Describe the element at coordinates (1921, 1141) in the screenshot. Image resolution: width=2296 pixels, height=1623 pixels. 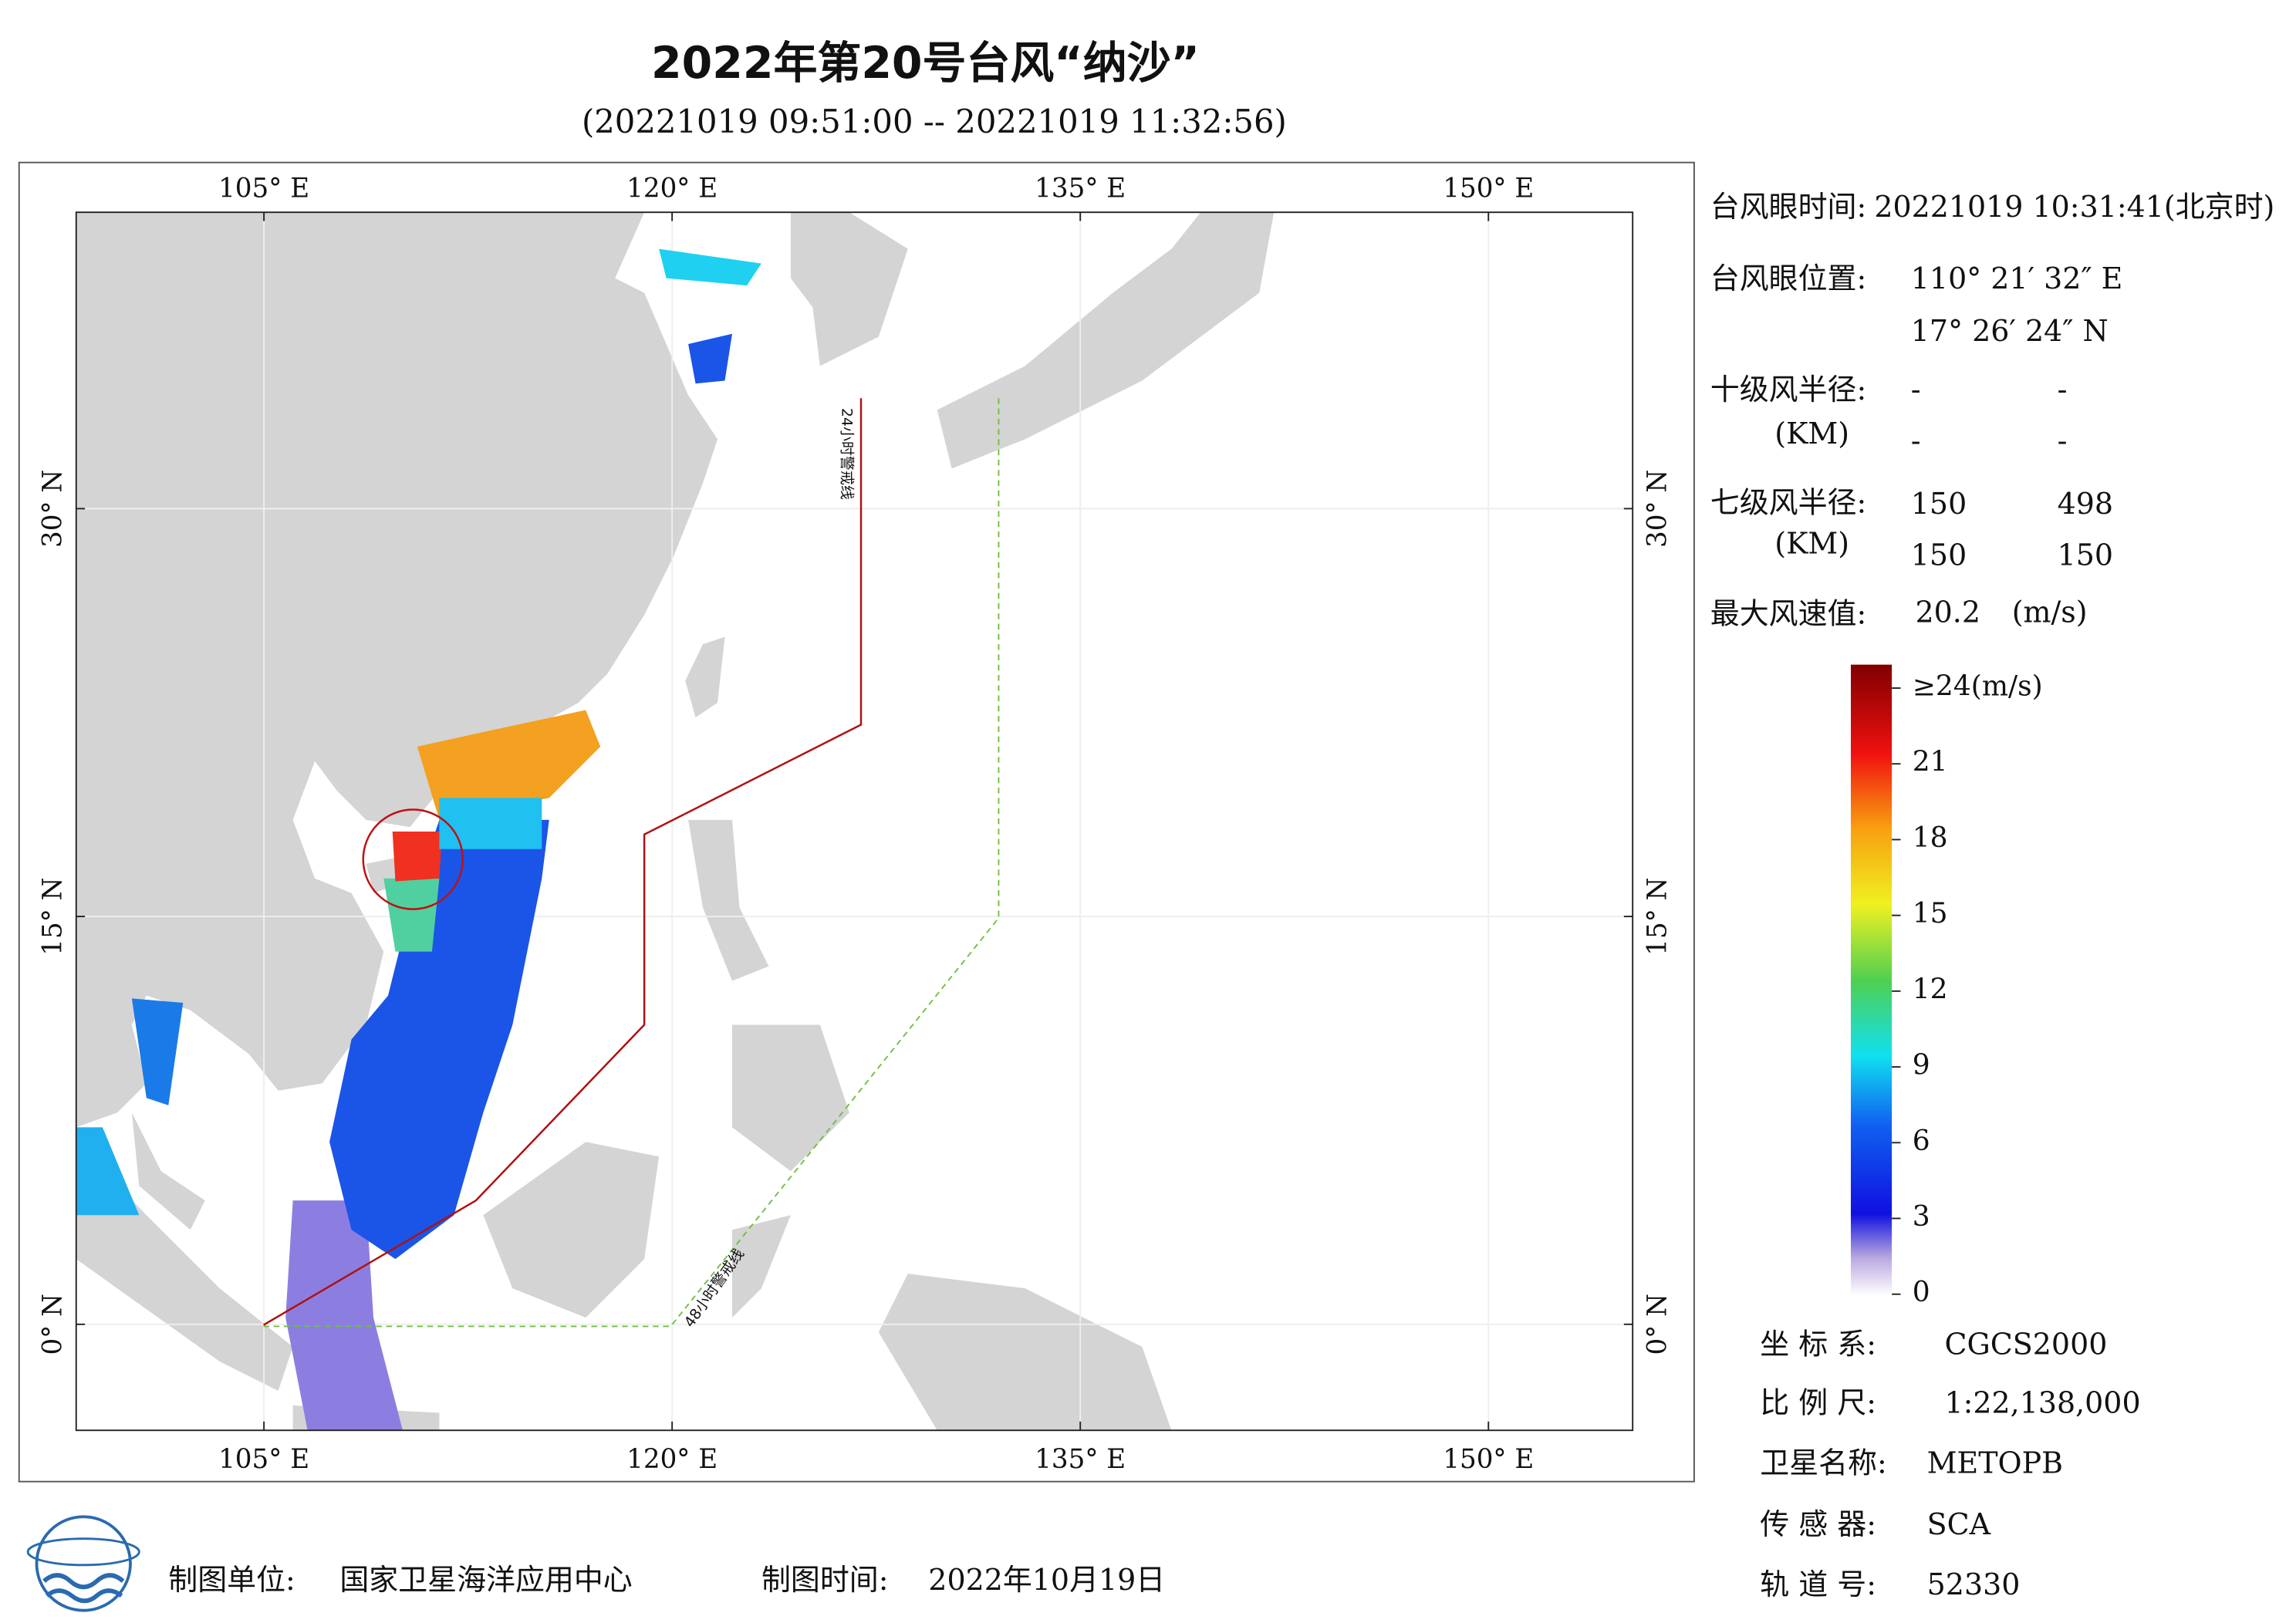
I see `colorbar-label: 6` at that location.